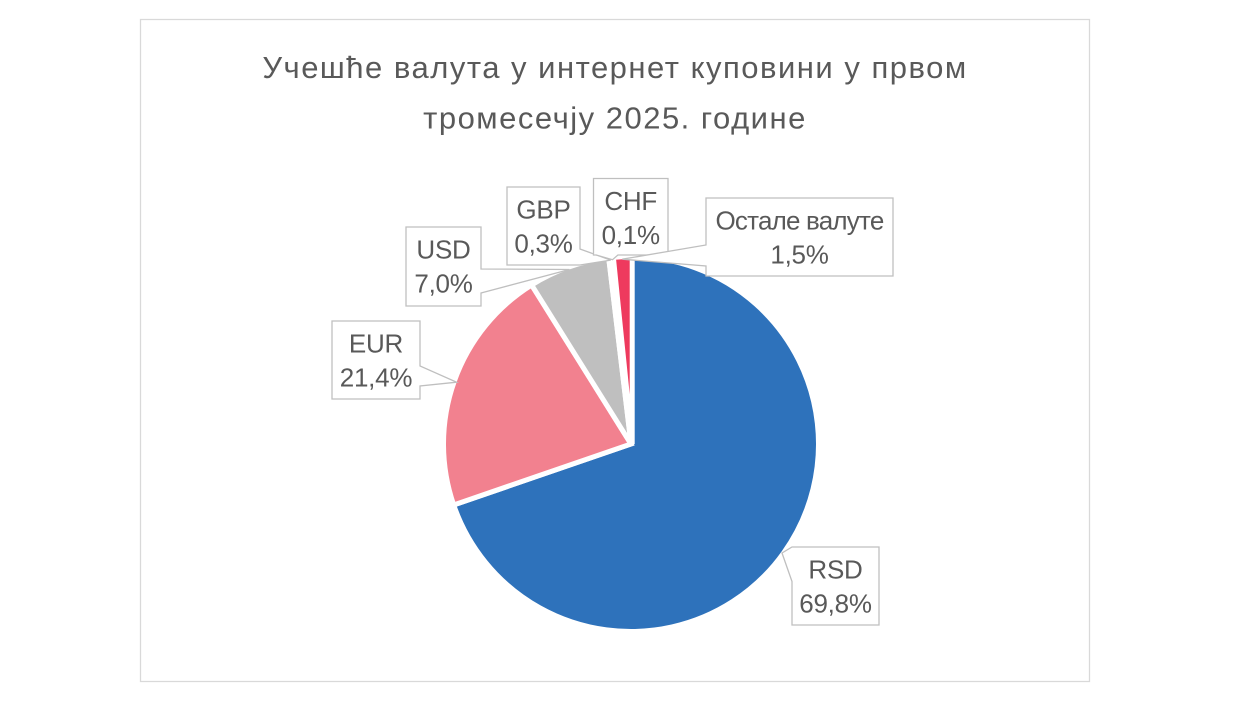  I want to click on svg-text: тромесечју 2025. године, so click(615, 118).